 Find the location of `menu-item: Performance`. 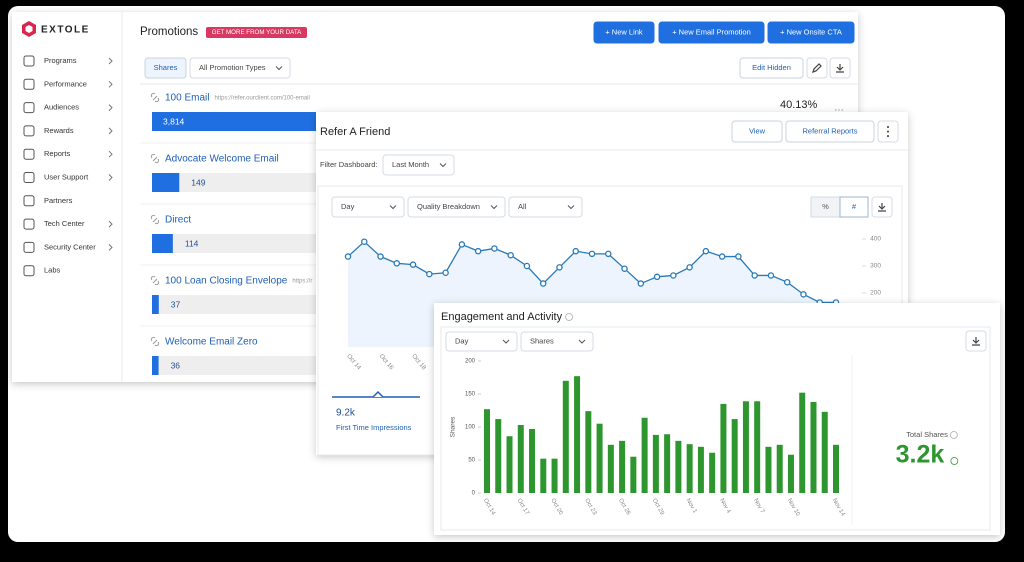

menu-item: Performance is located at coordinates (65, 83).